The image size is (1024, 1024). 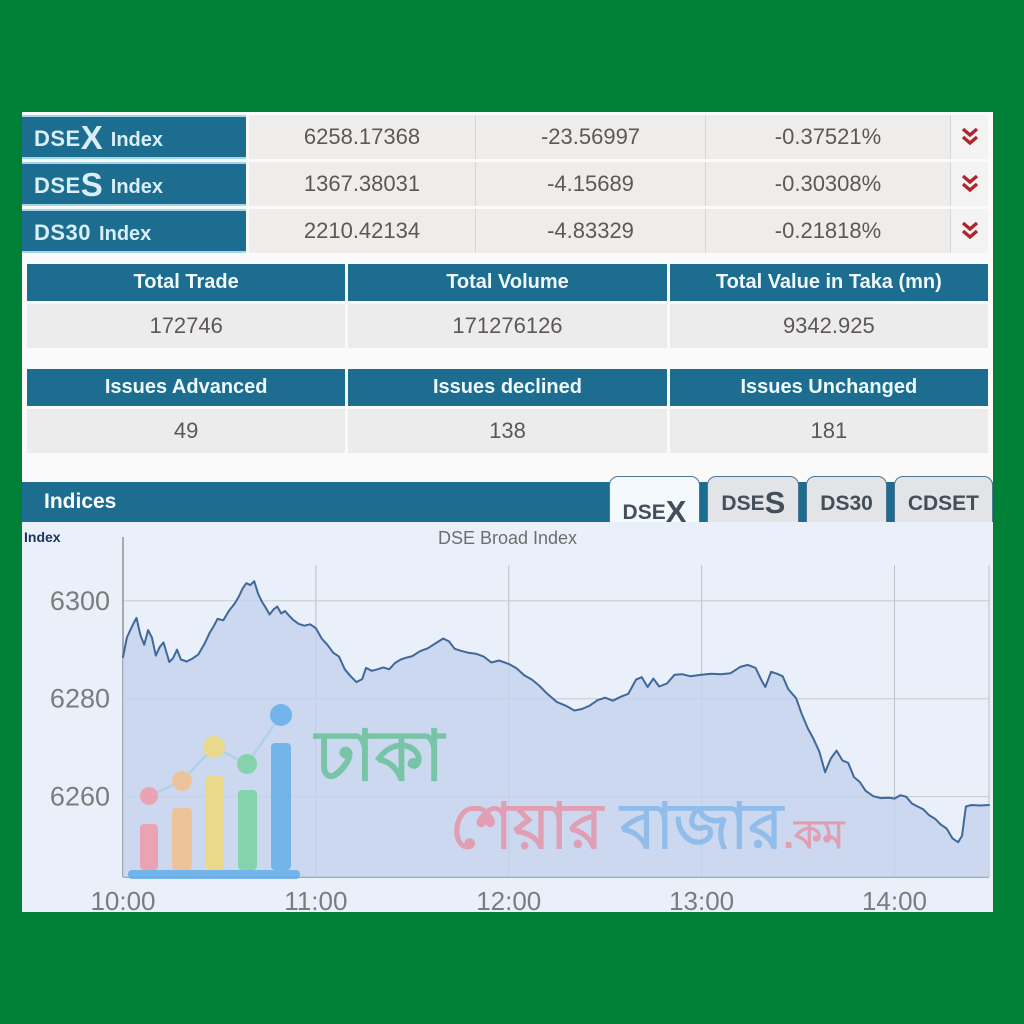 I want to click on index-name-cell: DSE S Index, so click(x=134, y=184).